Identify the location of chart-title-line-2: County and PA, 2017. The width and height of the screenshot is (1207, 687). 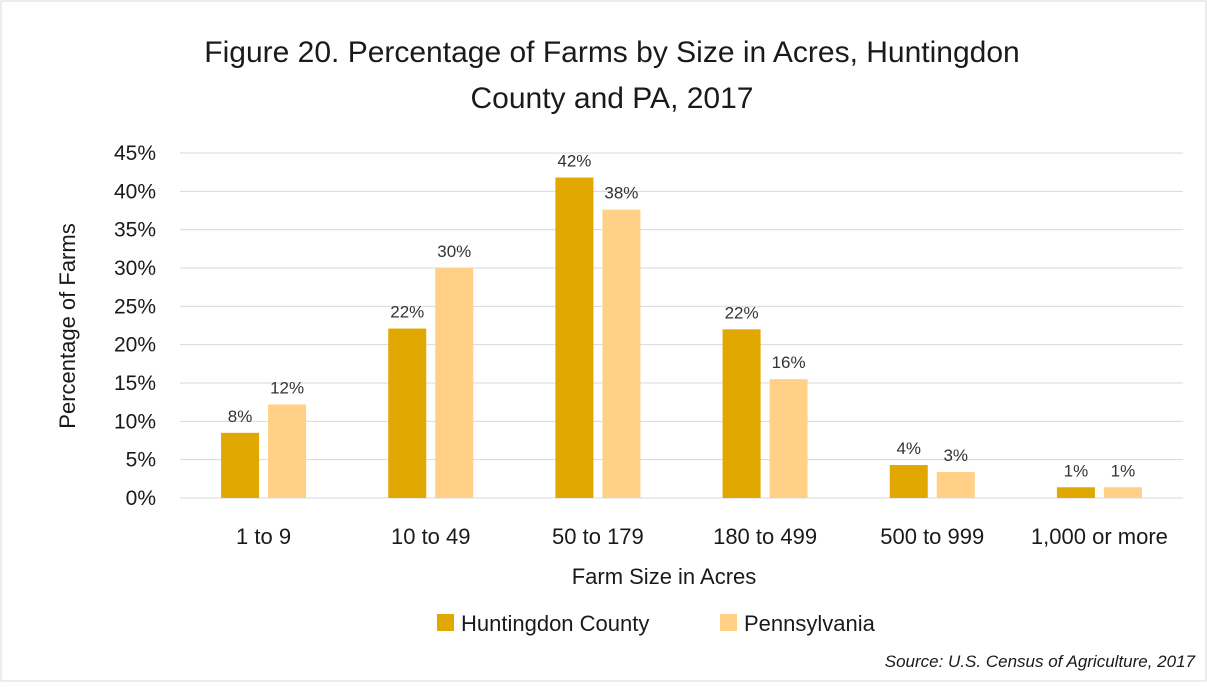
(612, 98).